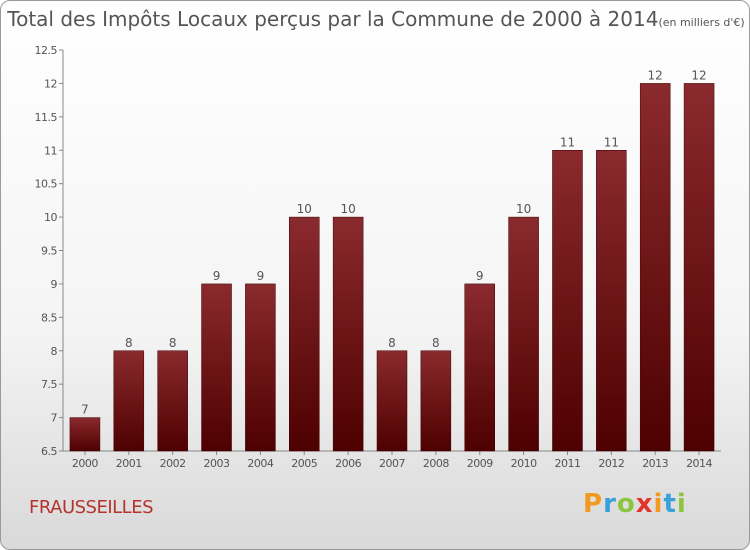  What do you see at coordinates (479, 367) in the screenshot?
I see `bar-2009` at bounding box center [479, 367].